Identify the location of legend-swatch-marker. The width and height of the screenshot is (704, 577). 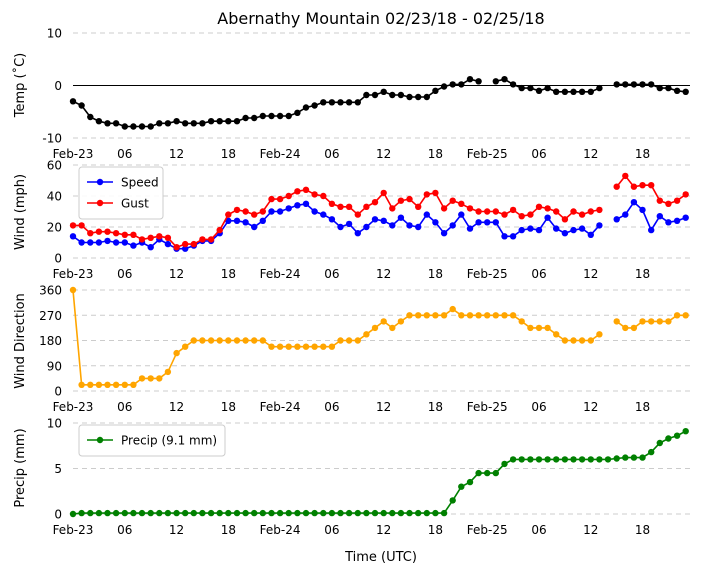
(100, 440).